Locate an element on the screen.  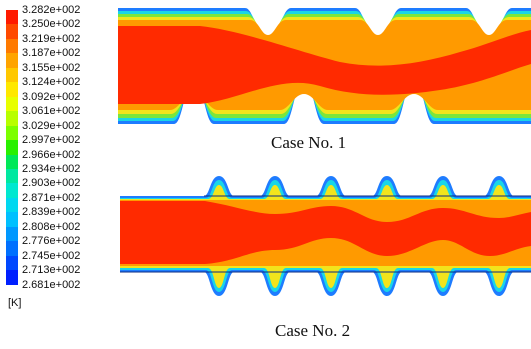
colorbar-tick-label: 3.061e+002 is located at coordinates (51, 111).